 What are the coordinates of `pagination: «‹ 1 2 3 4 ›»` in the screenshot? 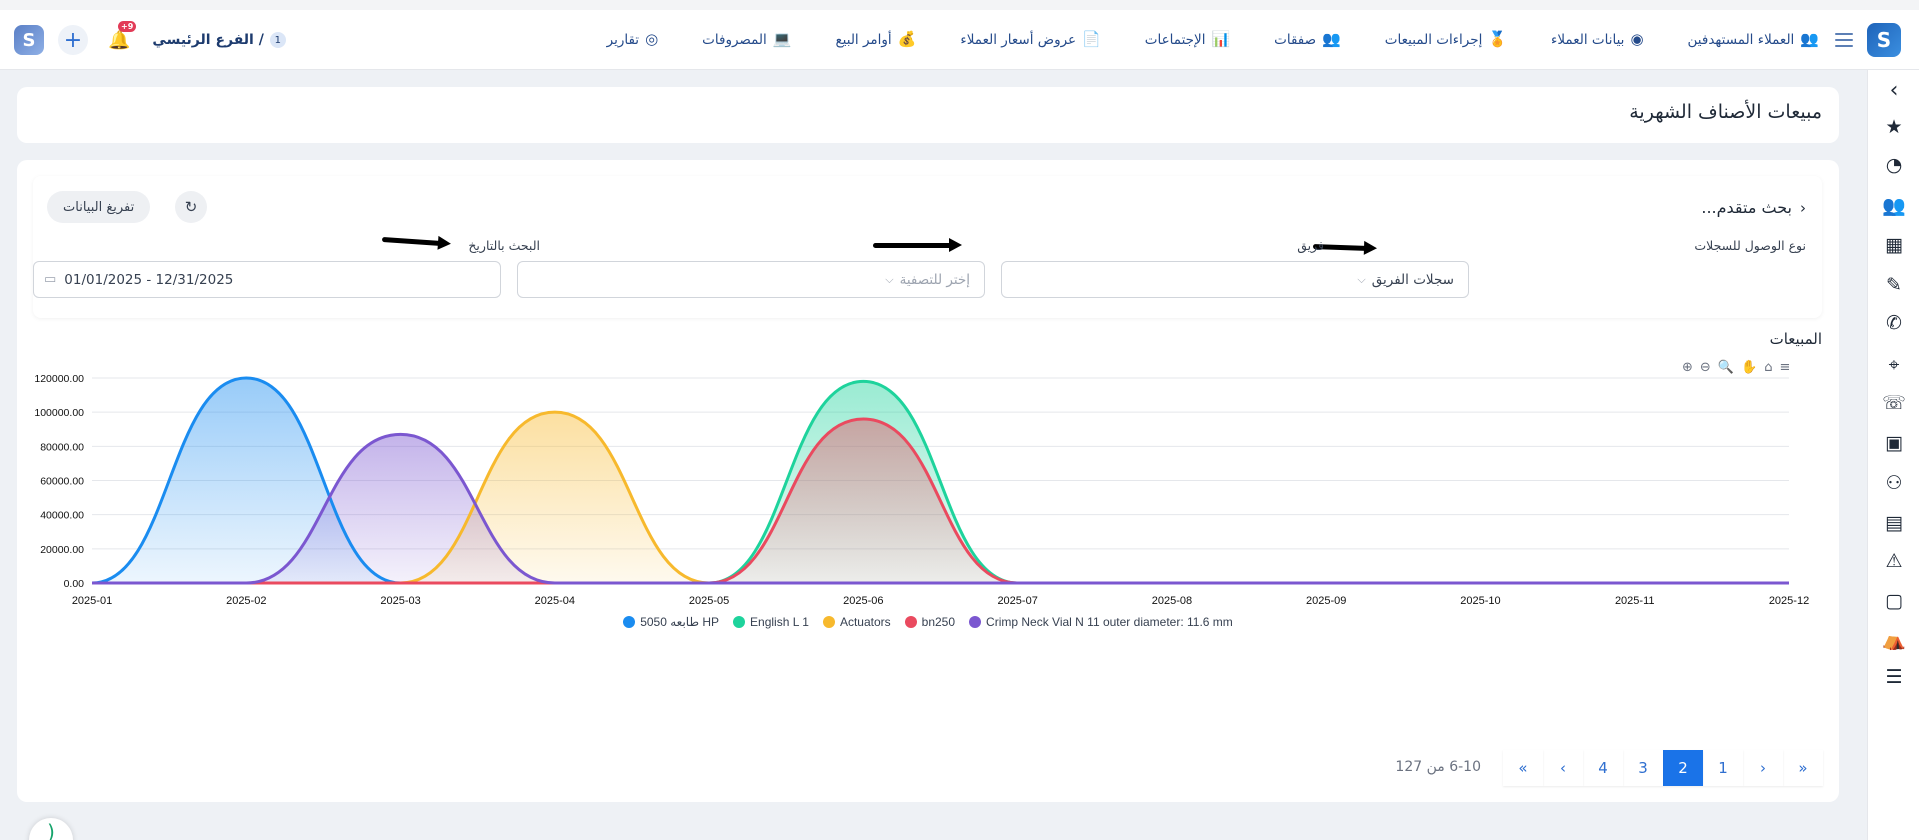 It's located at (1663, 768).